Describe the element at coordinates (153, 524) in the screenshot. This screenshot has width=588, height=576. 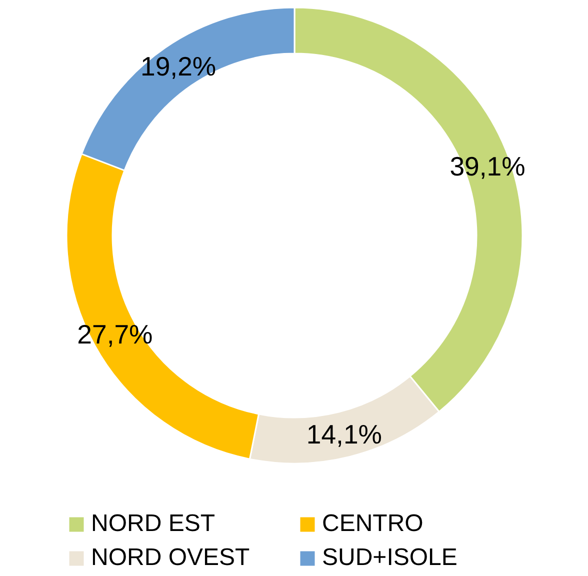
I see `legend-label: NORD EST` at that location.